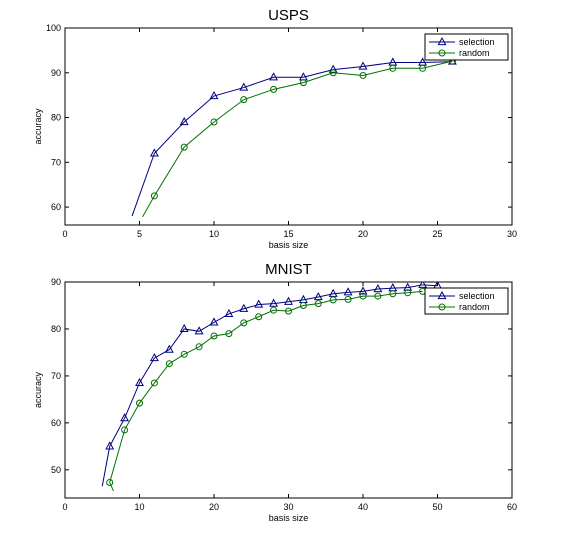  I want to click on y-tick-label: 90, so click(56, 73).